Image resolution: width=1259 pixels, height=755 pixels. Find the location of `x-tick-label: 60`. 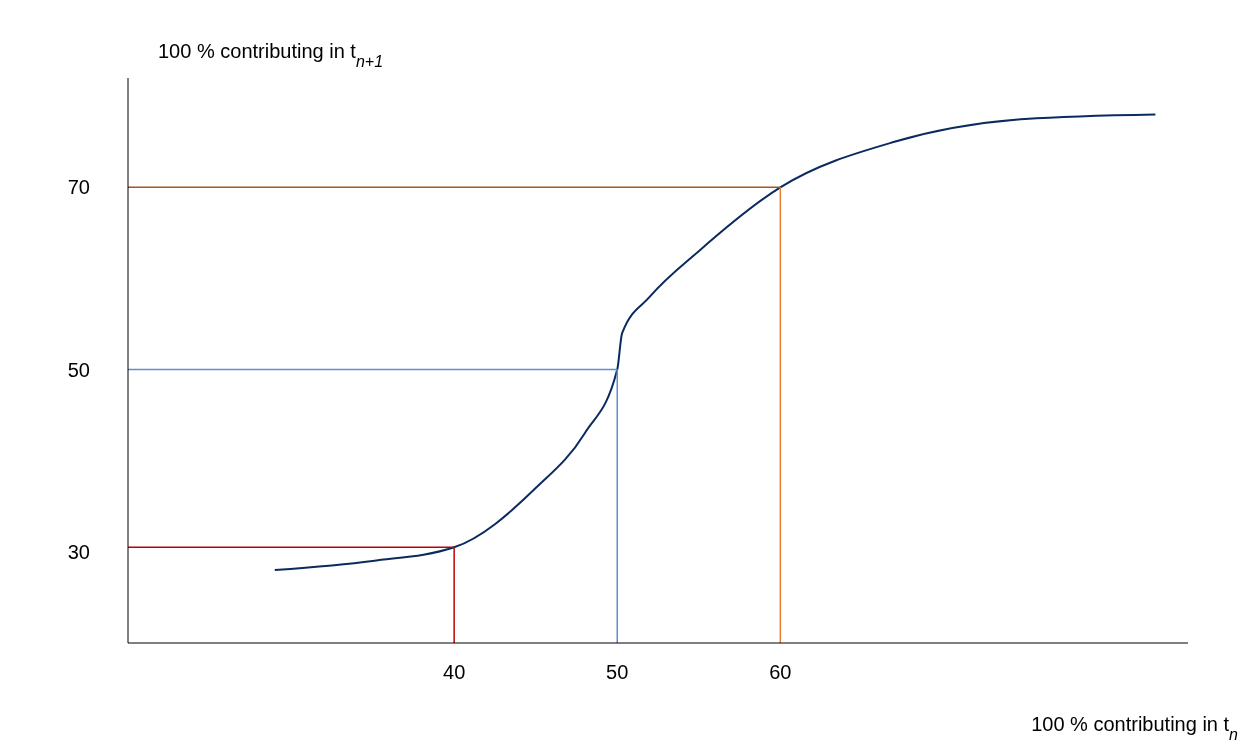

x-tick-label: 60 is located at coordinates (780, 672).